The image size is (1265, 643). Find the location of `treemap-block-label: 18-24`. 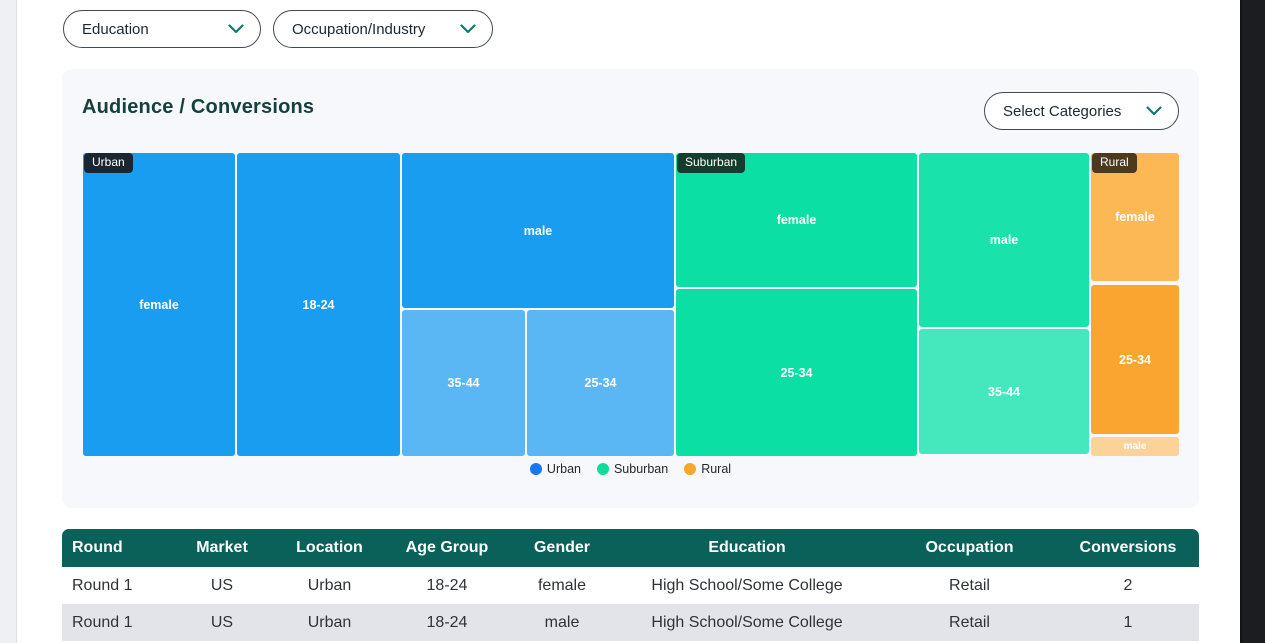

treemap-block-label: 18-24 is located at coordinates (318, 304).